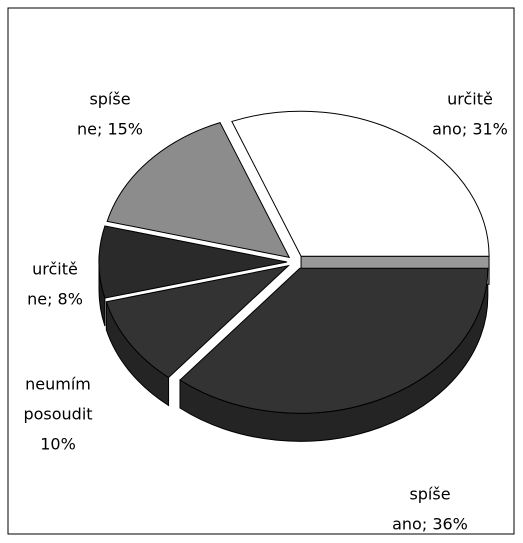  What do you see at coordinates (470, 129) in the screenshot?
I see `slice-label: ano; 31%` at bounding box center [470, 129].